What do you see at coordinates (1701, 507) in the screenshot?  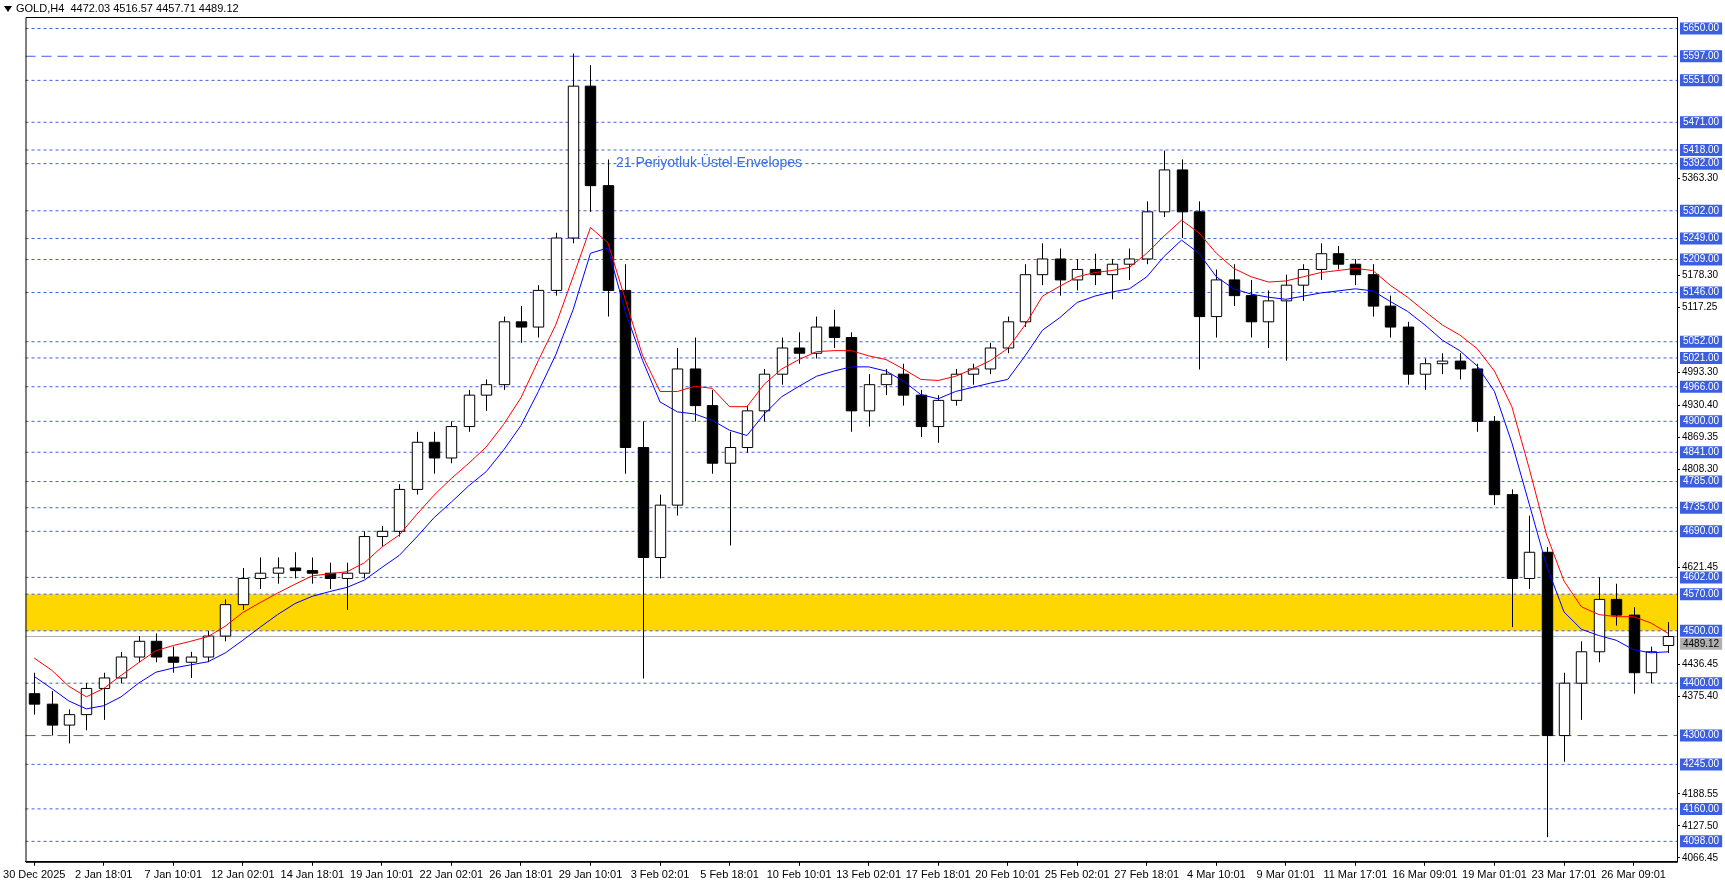 I see `ref-line-label: 4735.00` at bounding box center [1701, 507].